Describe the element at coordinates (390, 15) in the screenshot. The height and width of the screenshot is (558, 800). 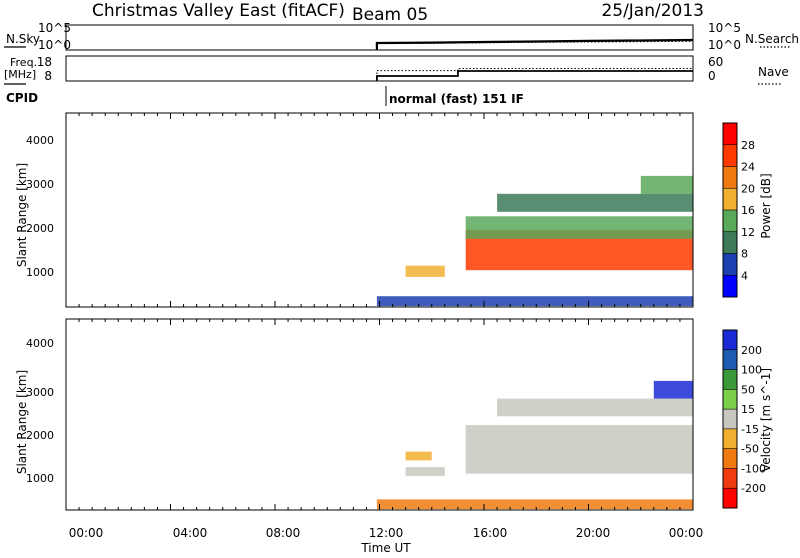
I see `beam-label: Beam 05` at that location.